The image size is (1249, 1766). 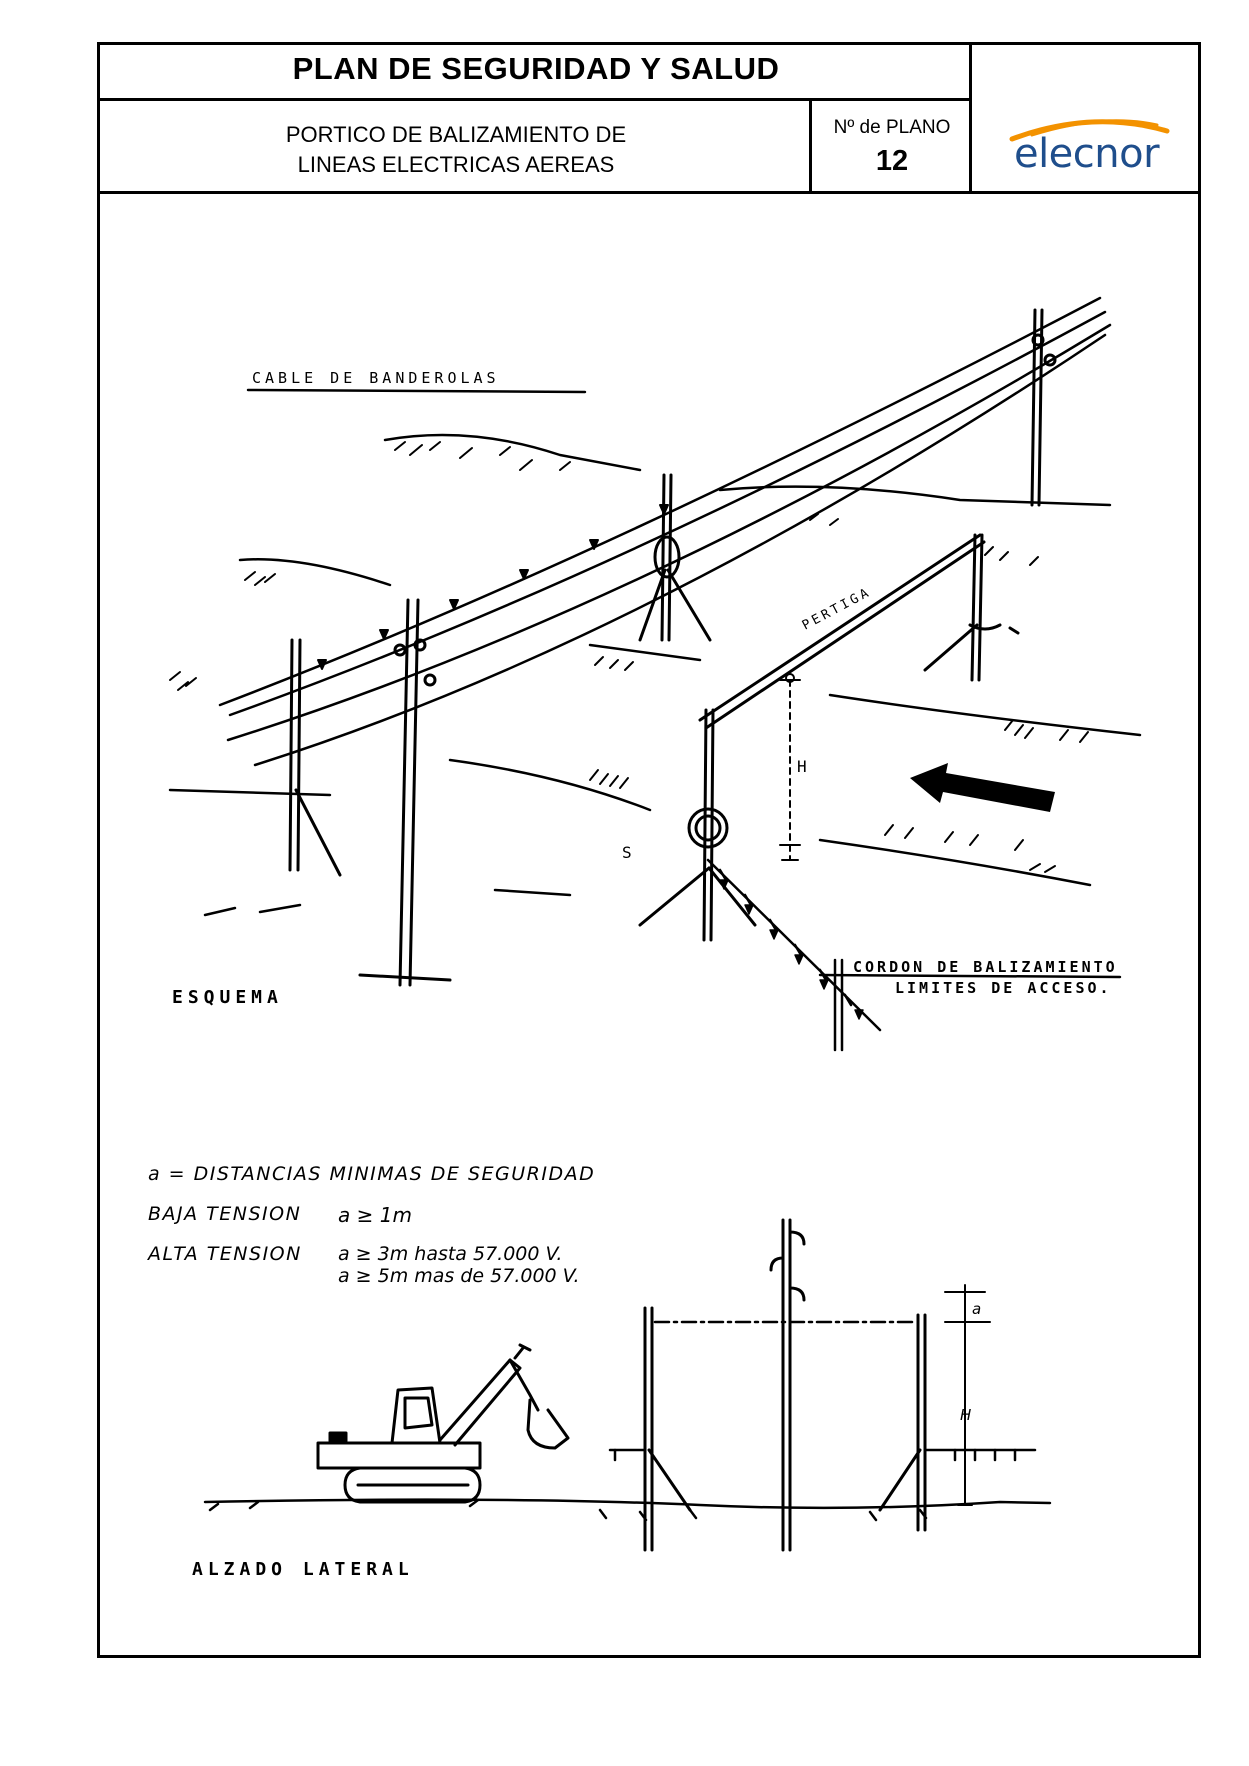 I want to click on title-divider, so click(x=536, y=99).